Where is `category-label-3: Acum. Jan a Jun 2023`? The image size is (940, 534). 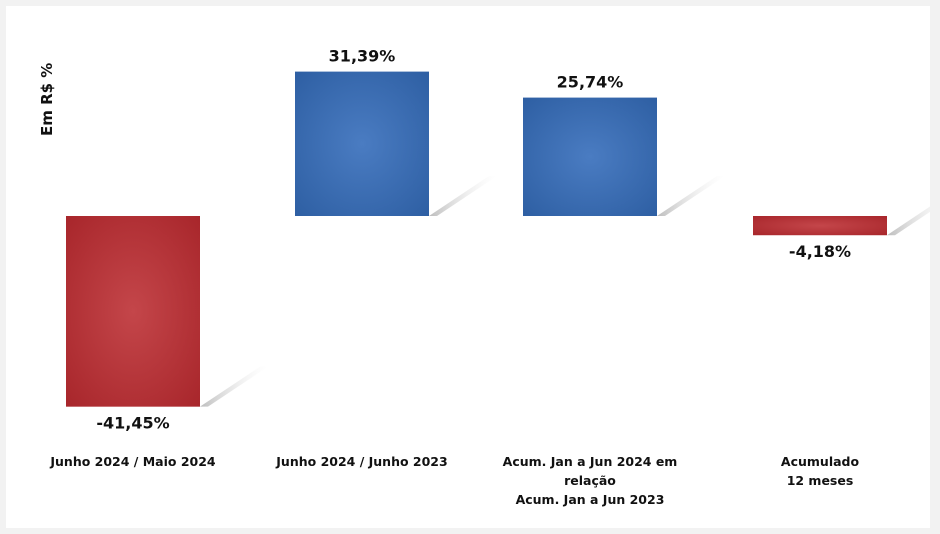 category-label-3: Acum. Jan a Jun 2023 is located at coordinates (590, 499).